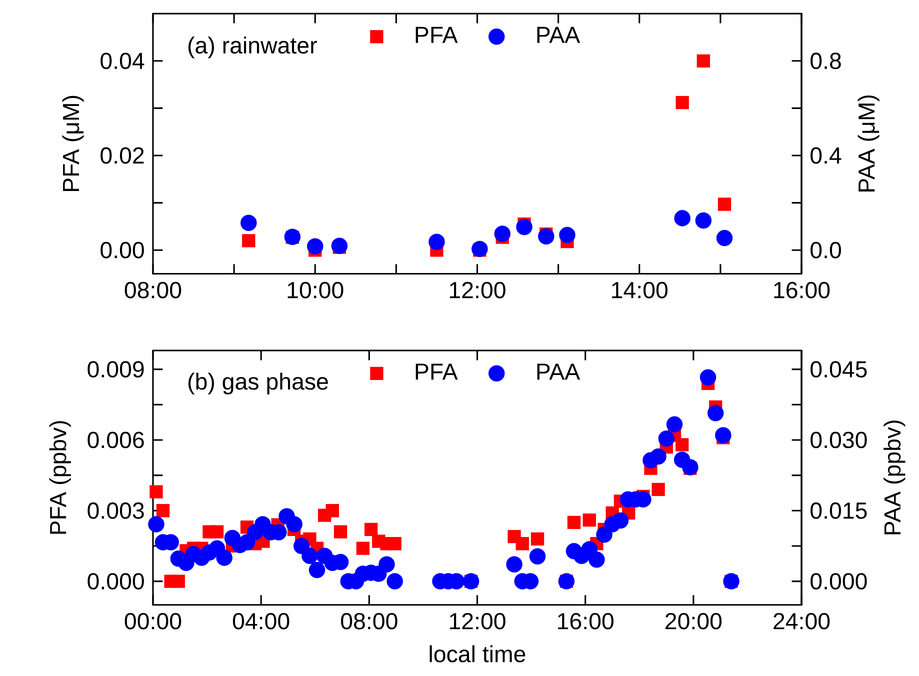 The width and height of the screenshot is (919, 676). What do you see at coordinates (153, 621) in the screenshot?
I see `x-tick-label: 00:00` at bounding box center [153, 621].